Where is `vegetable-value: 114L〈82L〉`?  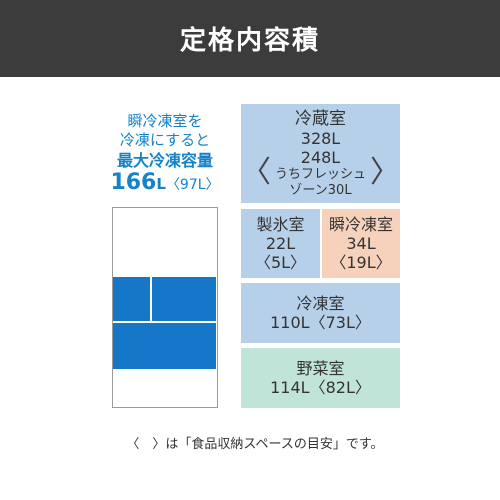
vegetable-value: 114L〈82L〉 is located at coordinates (320, 387).